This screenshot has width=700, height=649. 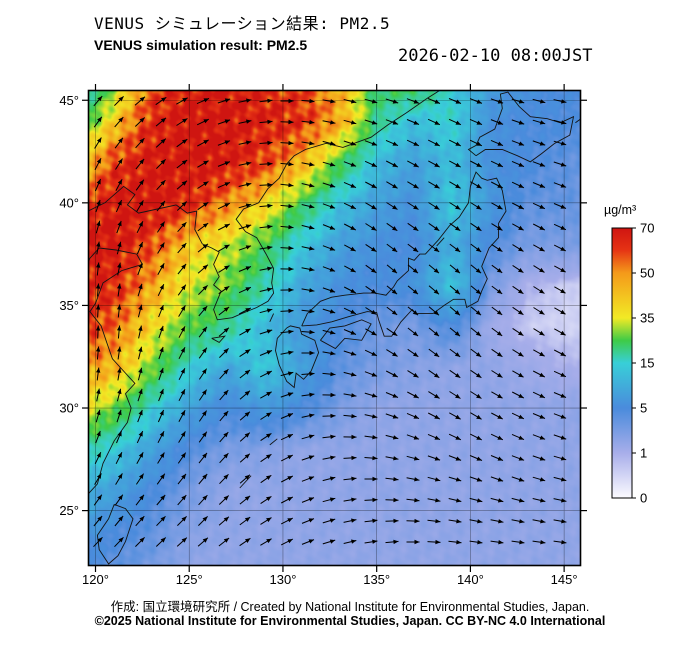 I want to click on colorbar-tick-label: 5, so click(x=643, y=408).